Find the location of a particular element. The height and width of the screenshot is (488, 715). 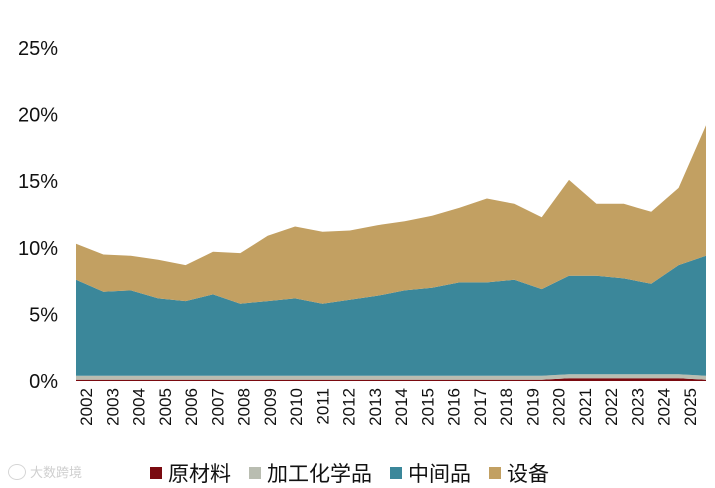

legend-item-raw-materials: 原材料 is located at coordinates (190, 473).